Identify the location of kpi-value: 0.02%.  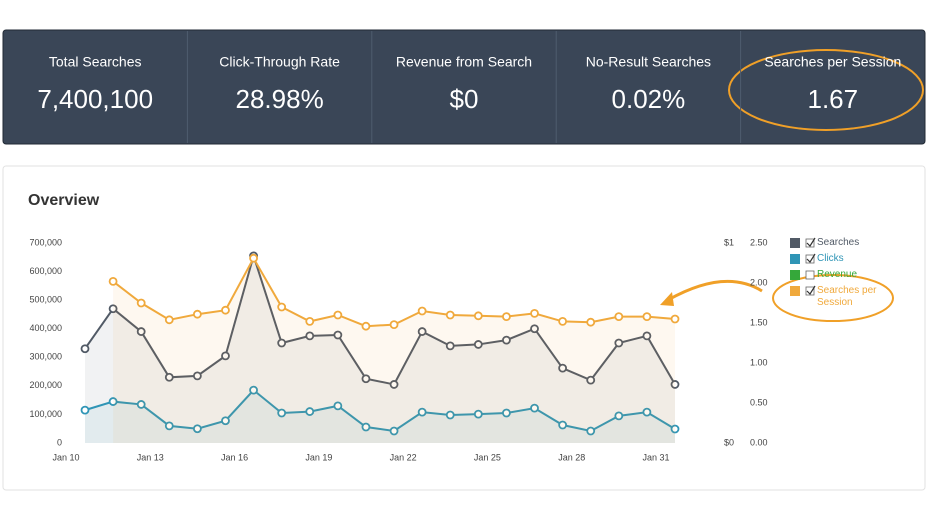
(649, 99).